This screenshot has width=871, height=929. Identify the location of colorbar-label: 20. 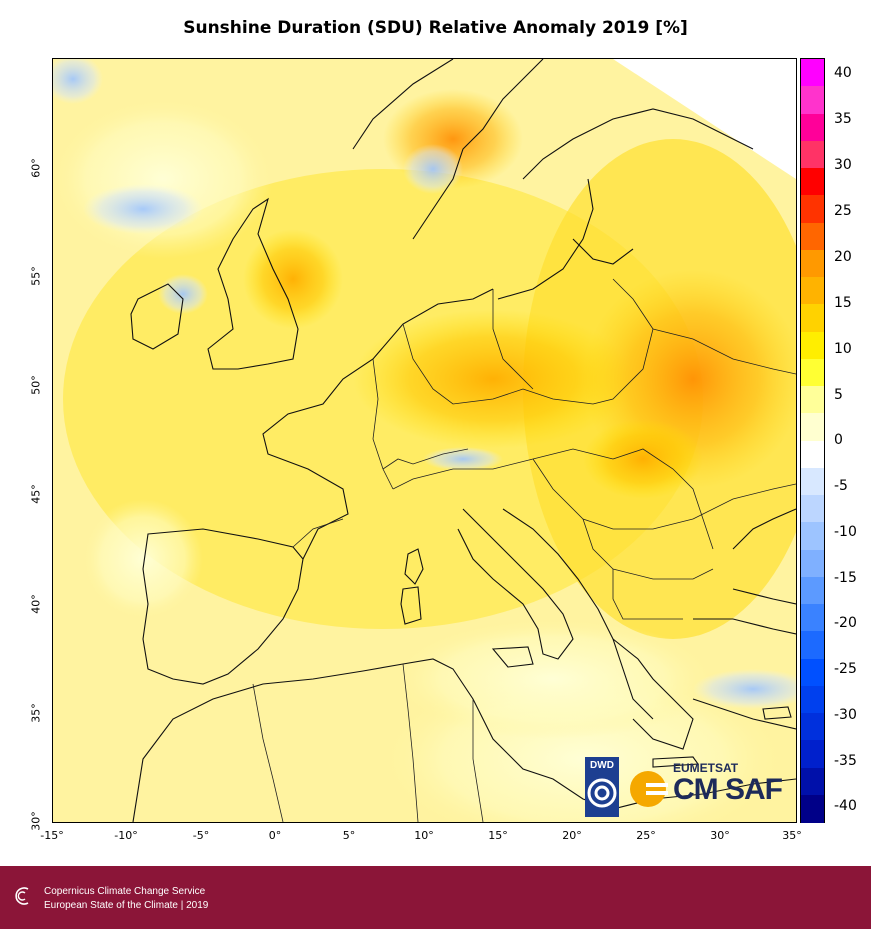
(843, 257).